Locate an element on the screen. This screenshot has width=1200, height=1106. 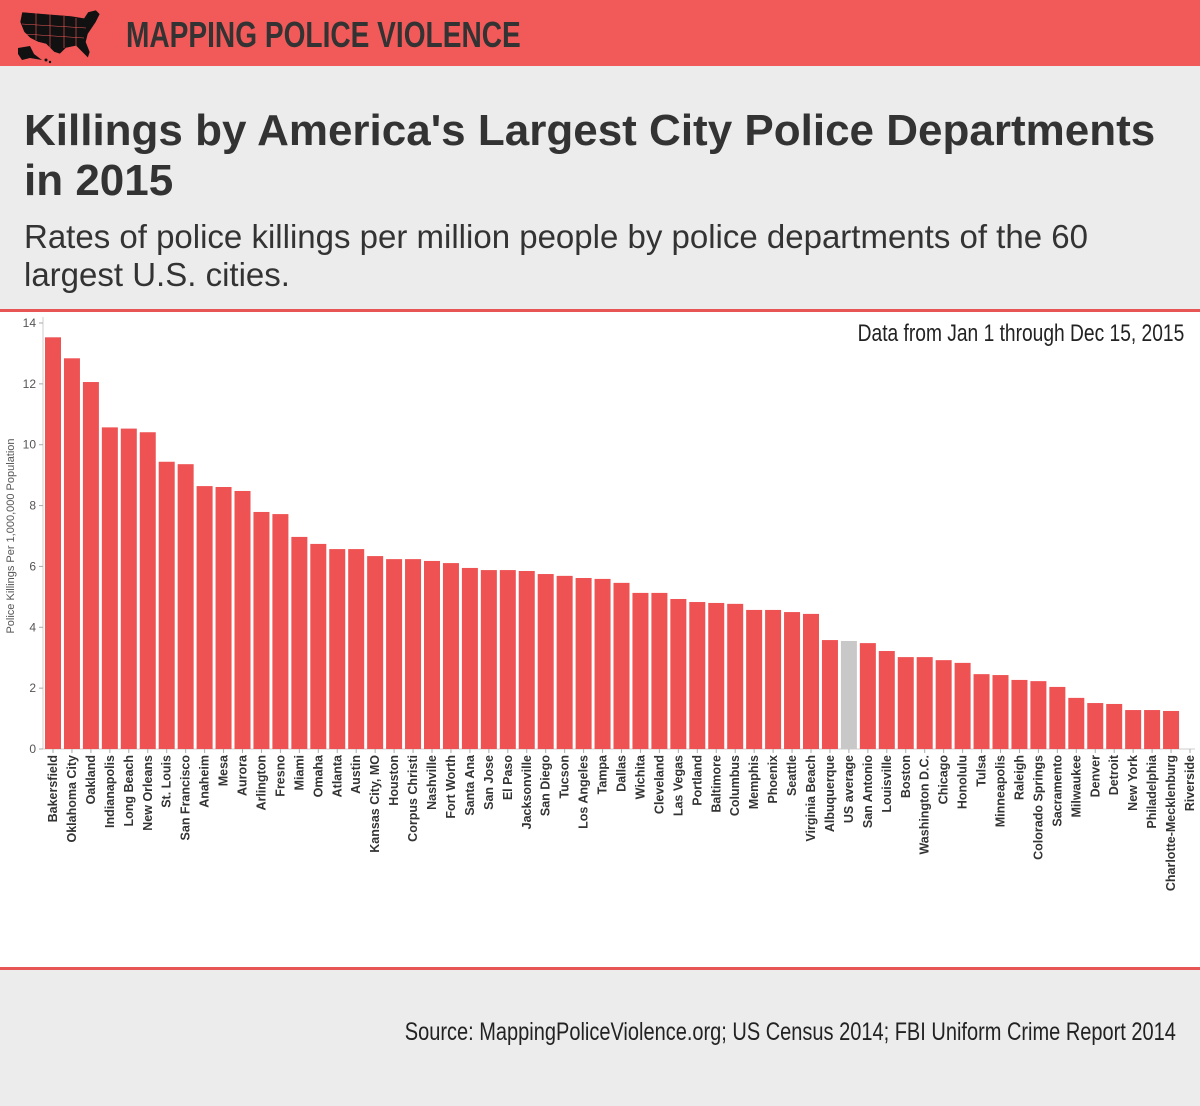
bar-nashville is located at coordinates (432, 654).